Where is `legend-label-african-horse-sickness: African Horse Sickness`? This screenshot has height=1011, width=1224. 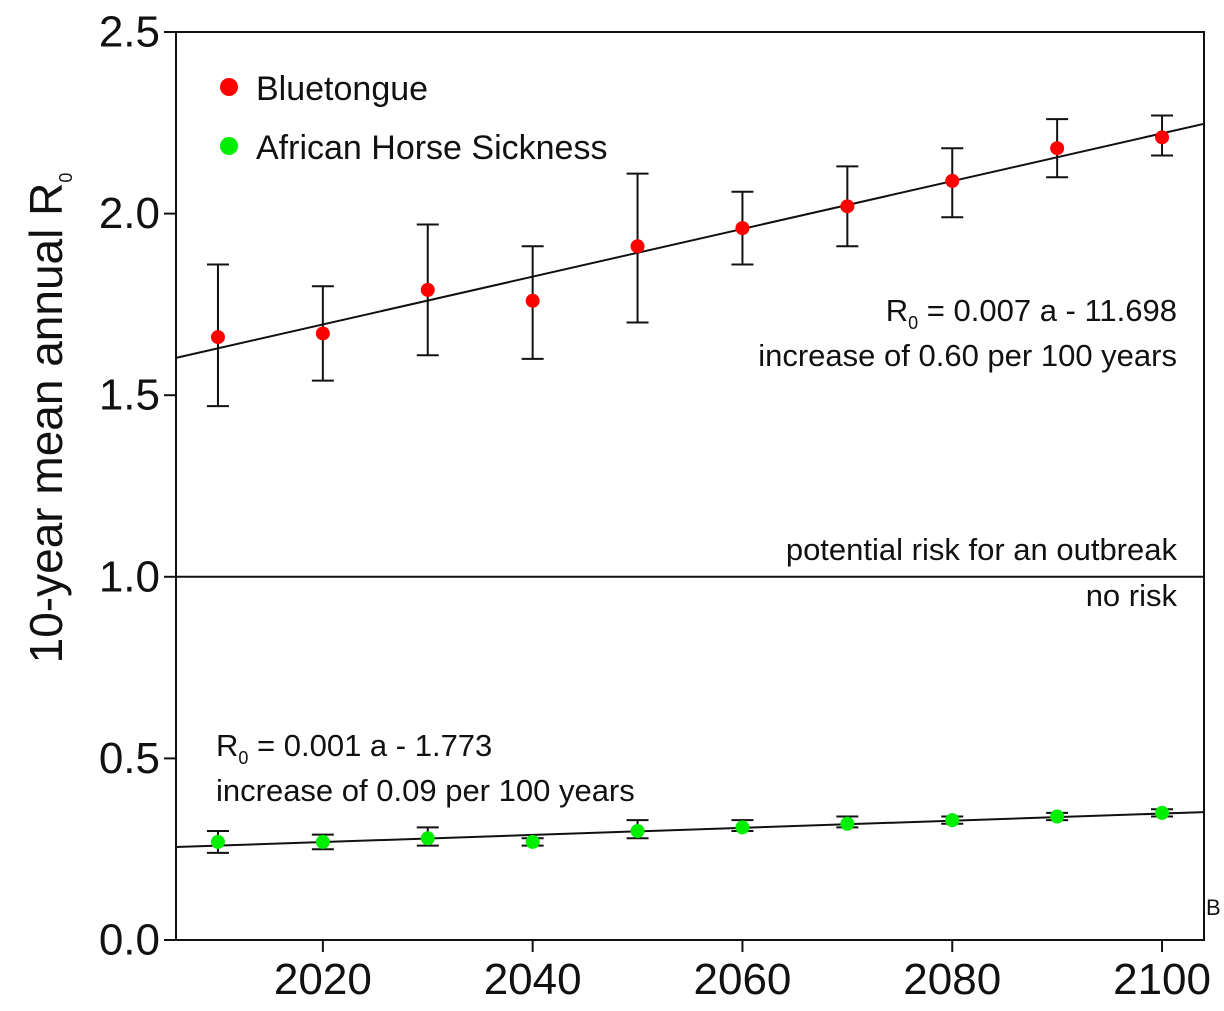
legend-label-african-horse-sickness: African Horse Sickness is located at coordinates (431, 148).